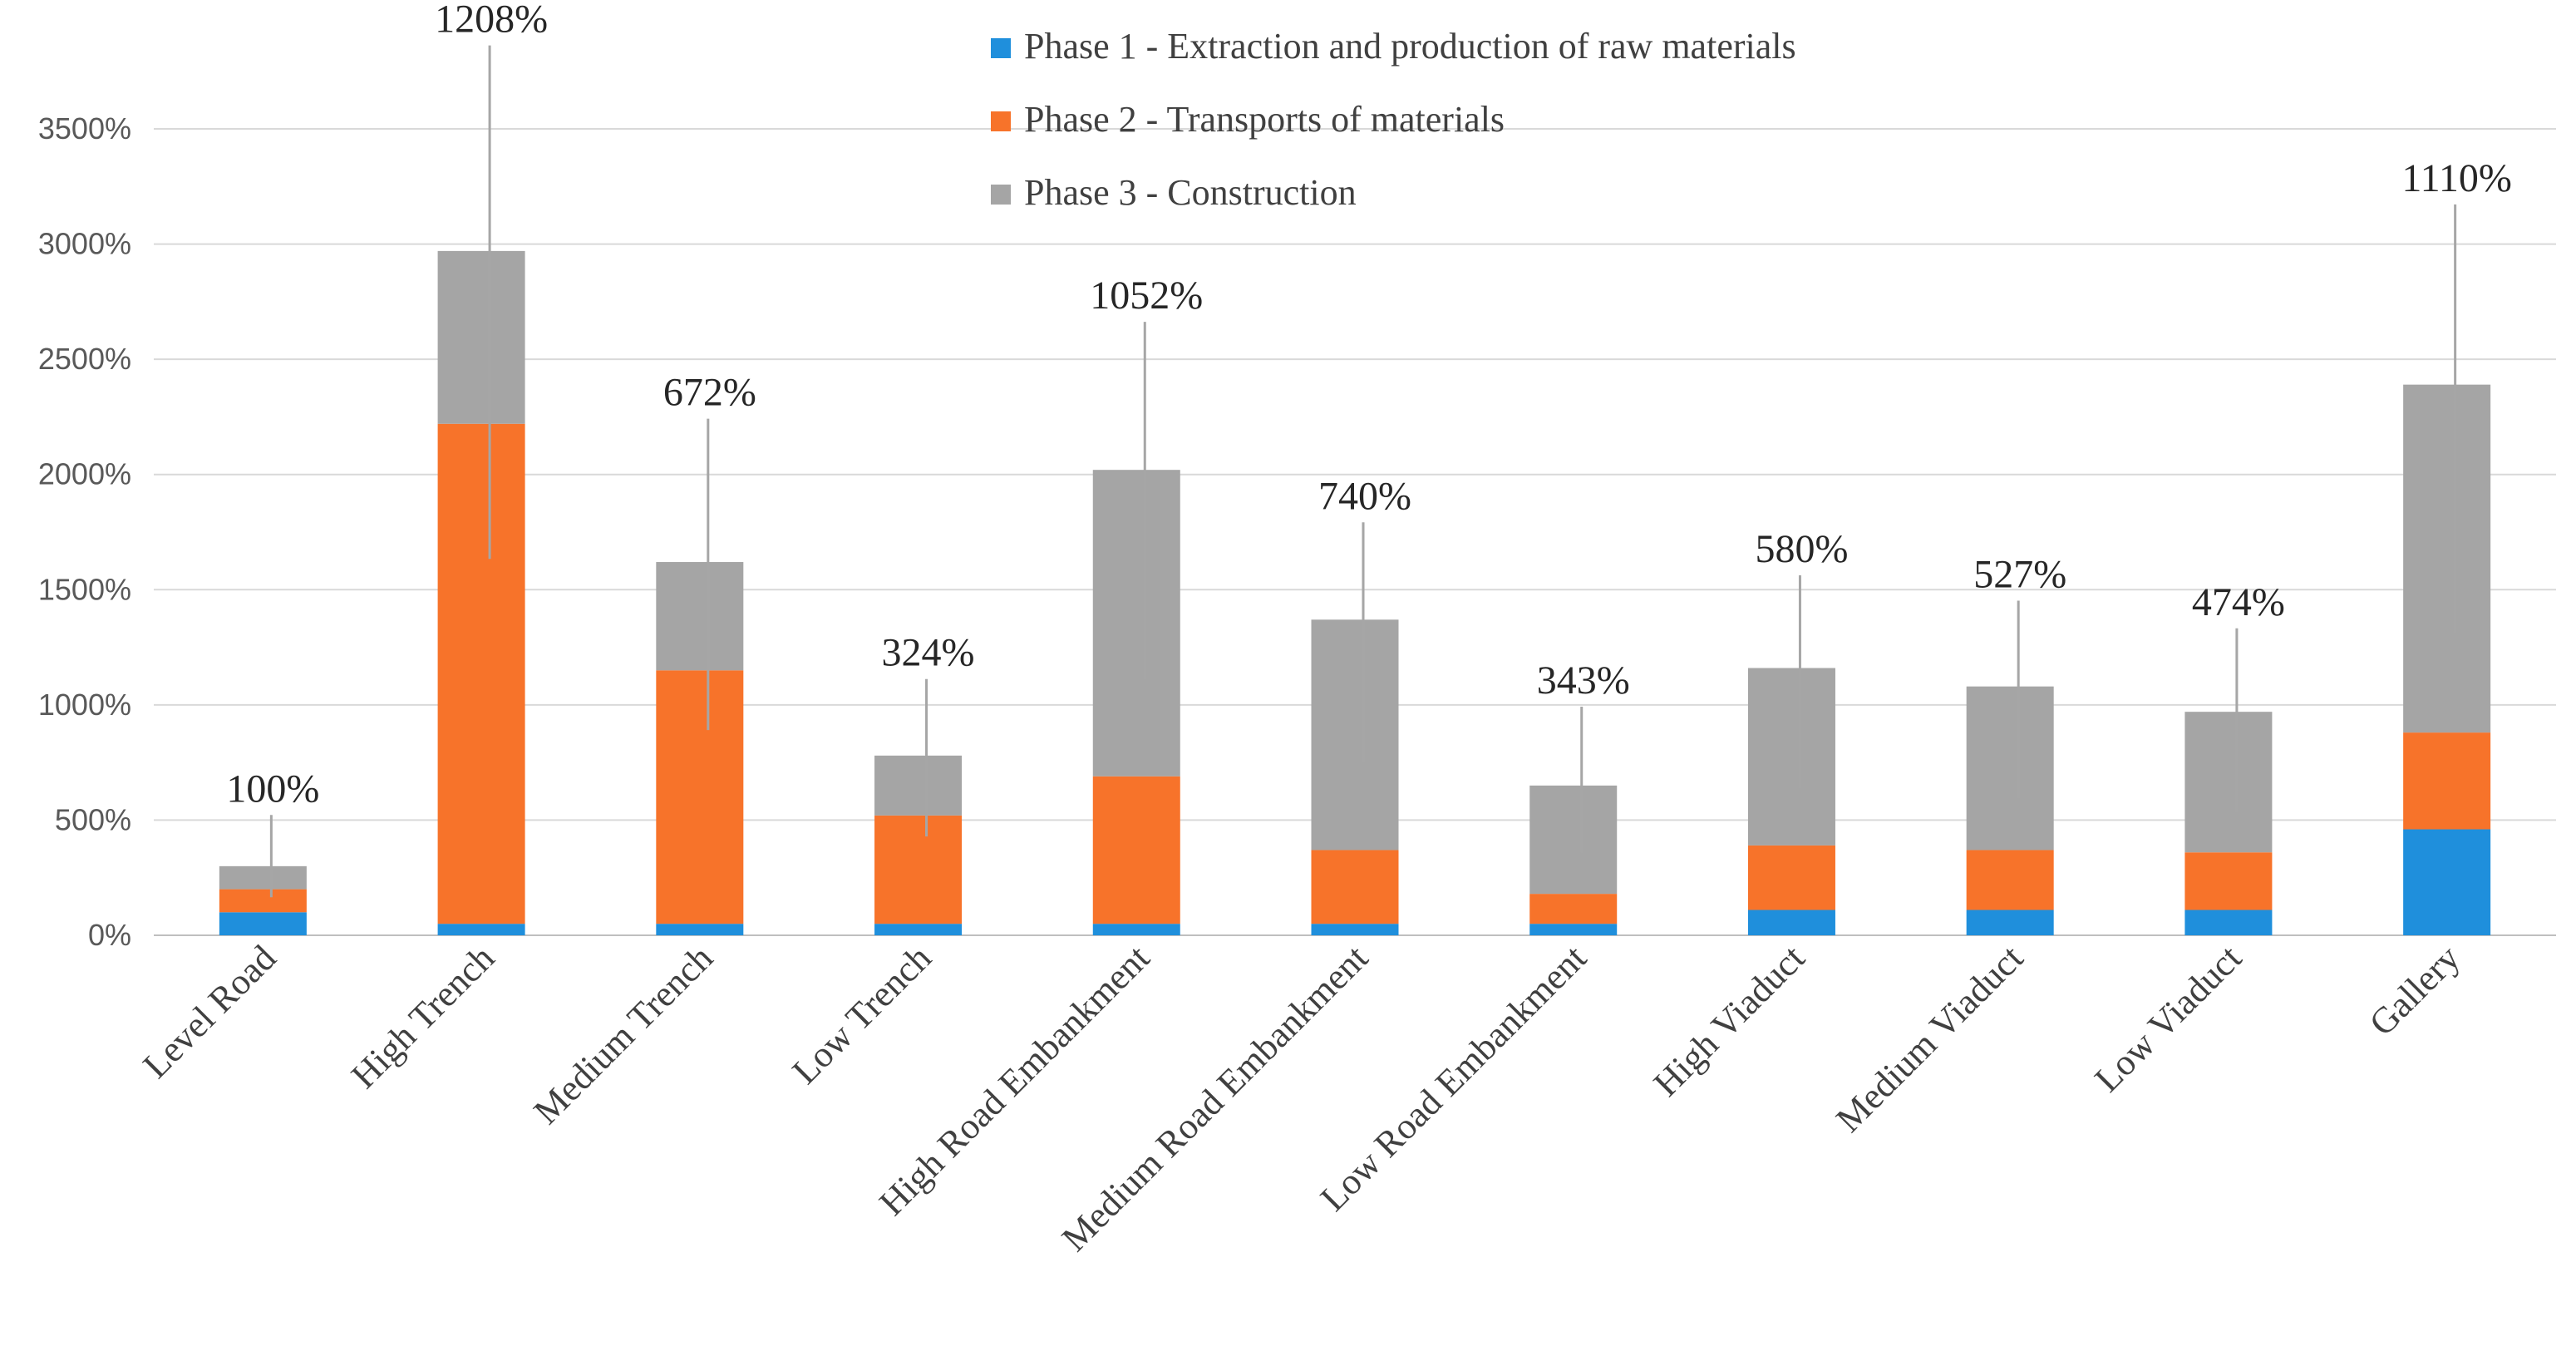 Image resolution: width=2576 pixels, height=1346 pixels. What do you see at coordinates (862, 1014) in the screenshot?
I see `x-category-label: Low Trench` at bounding box center [862, 1014].